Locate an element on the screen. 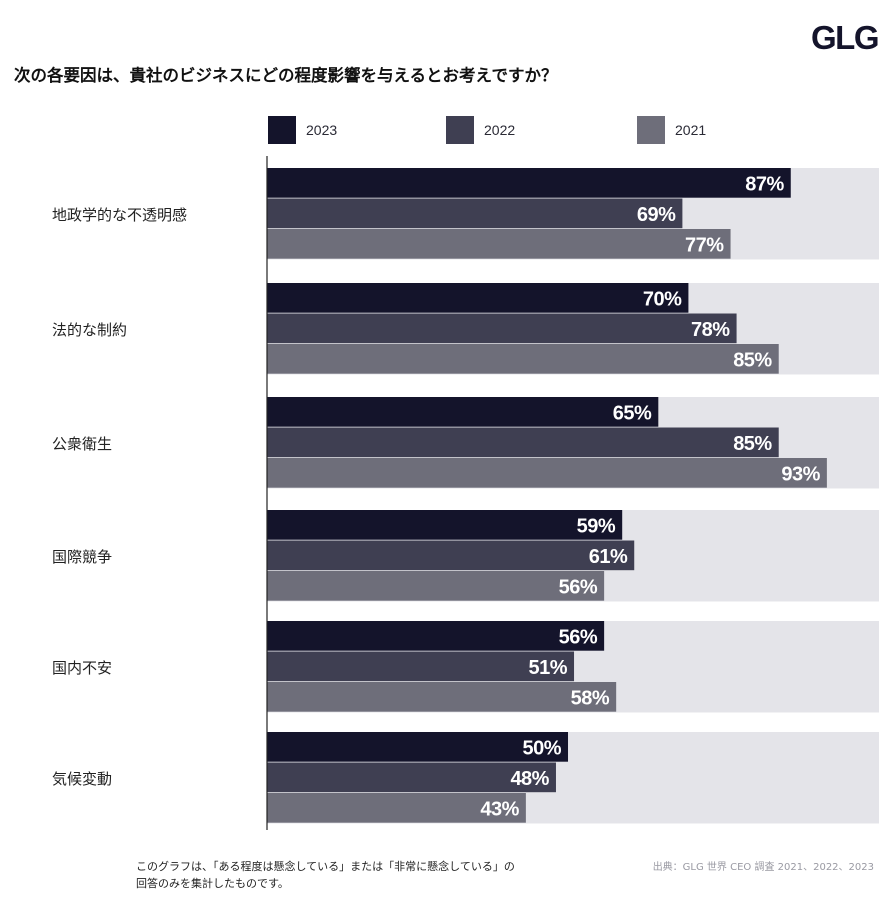 Image resolution: width=885 pixels, height=911 pixels. chart-title: 次の各要因は、貴社のビジネスにどの程度影響を与えるとお考えですか？ is located at coordinates (286, 75).